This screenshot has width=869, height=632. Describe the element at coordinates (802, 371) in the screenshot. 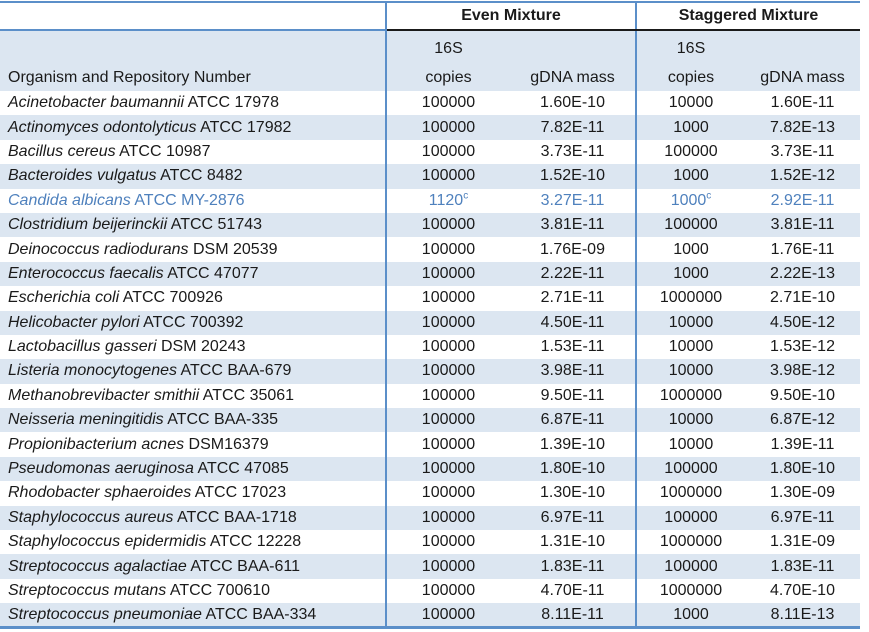

I see `staggered-gdna-mass-cell: 3.98E-12` at that location.